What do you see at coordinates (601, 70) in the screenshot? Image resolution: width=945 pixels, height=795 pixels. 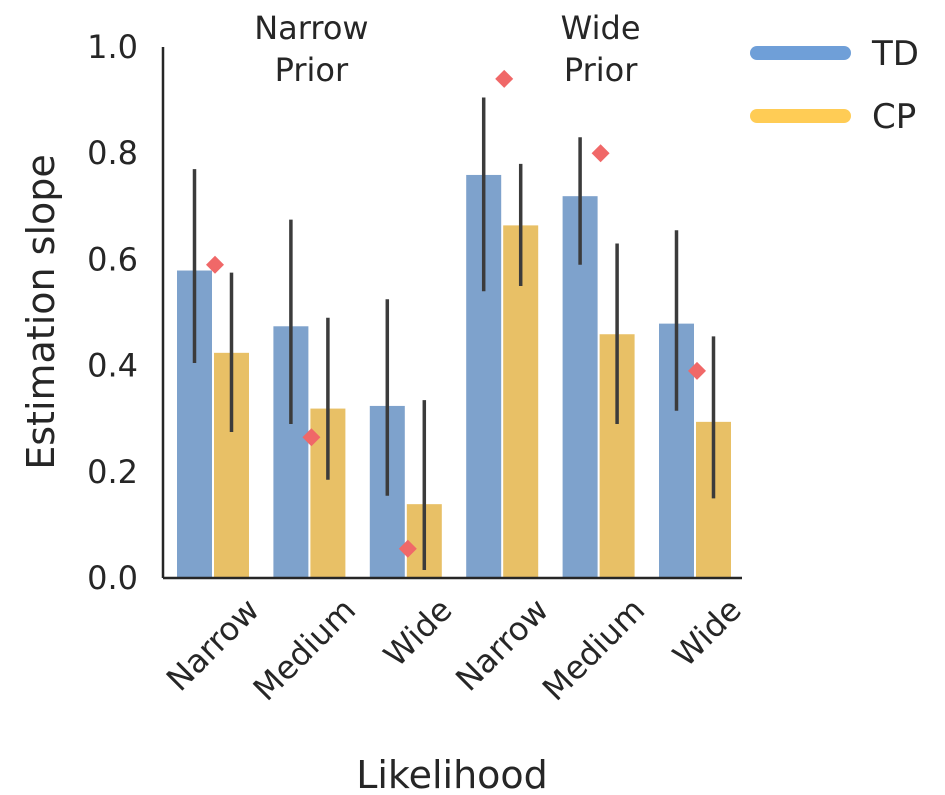 I see `prior-group-label-1-line-1: Prior` at bounding box center [601, 70].